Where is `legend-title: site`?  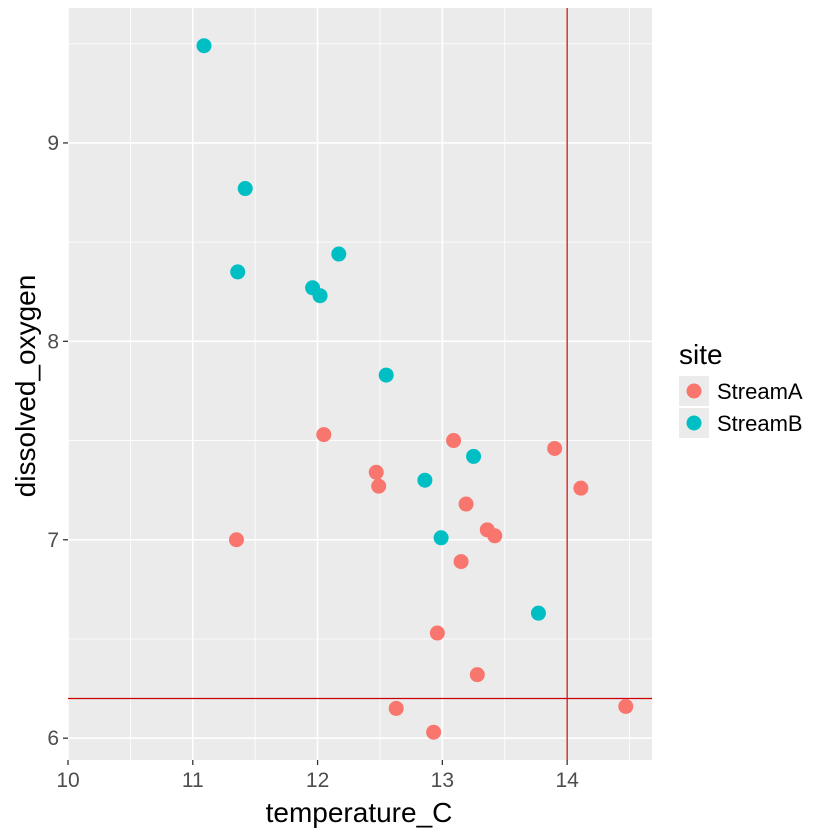
legend-title: site is located at coordinates (701, 354).